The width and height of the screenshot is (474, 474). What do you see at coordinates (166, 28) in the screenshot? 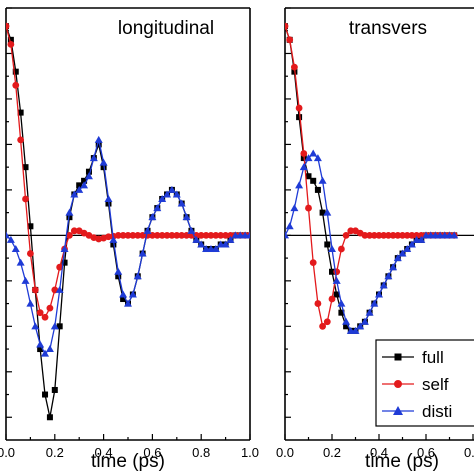
I see `panel-title: longitudinal` at bounding box center [166, 28].